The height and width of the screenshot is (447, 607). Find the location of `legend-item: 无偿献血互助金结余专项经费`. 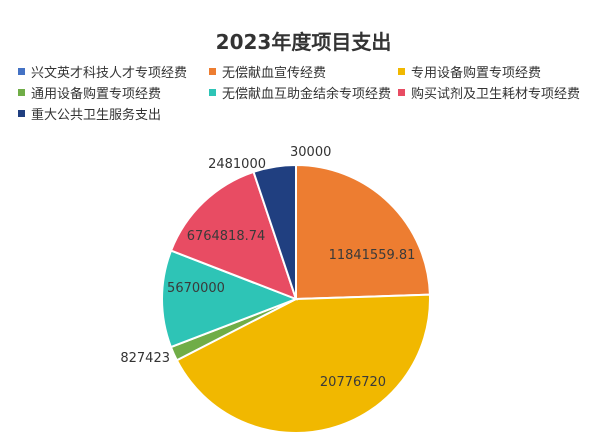

legend-item: 无偿献血互助金结余专项经费 is located at coordinates (300, 95).